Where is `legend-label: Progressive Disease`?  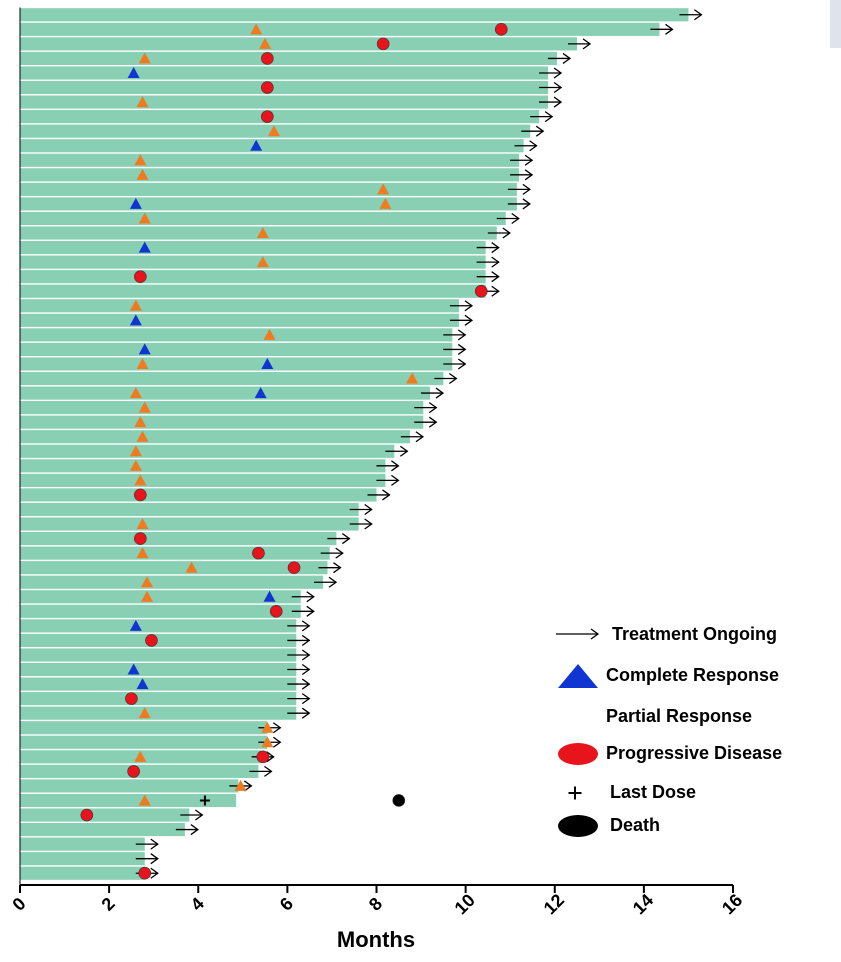 legend-label: Progressive Disease is located at coordinates (694, 753).